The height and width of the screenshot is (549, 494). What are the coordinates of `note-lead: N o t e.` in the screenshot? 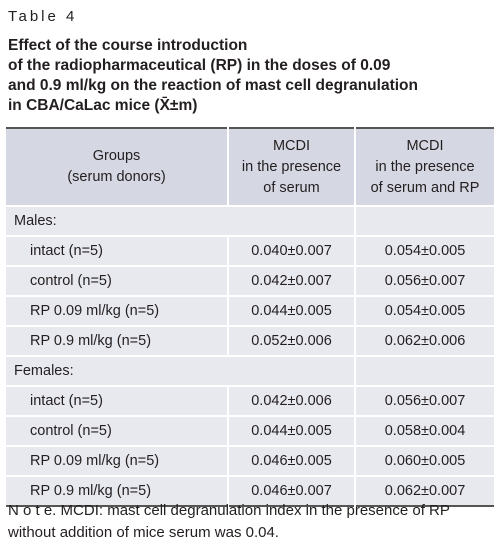 It's located at (32, 510).